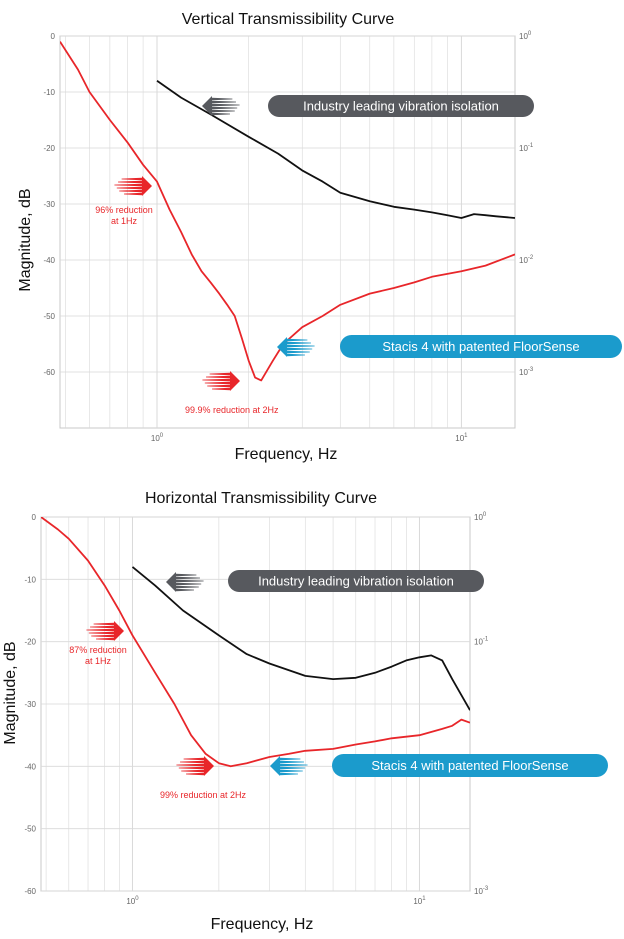 The image size is (624, 939). I want to click on reduction-annotation: 99.9% reduction at 2Hz, so click(232, 410).